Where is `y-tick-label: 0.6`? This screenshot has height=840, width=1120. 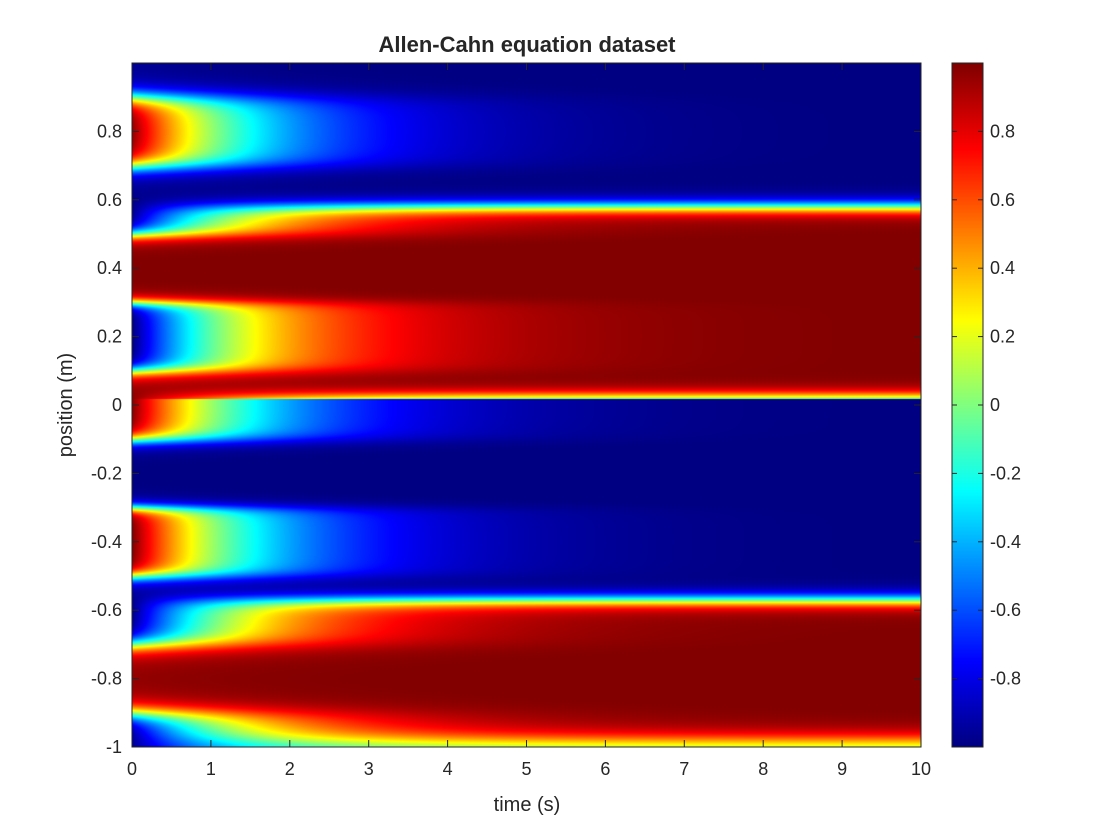 y-tick-label: 0.6 is located at coordinates (109, 200).